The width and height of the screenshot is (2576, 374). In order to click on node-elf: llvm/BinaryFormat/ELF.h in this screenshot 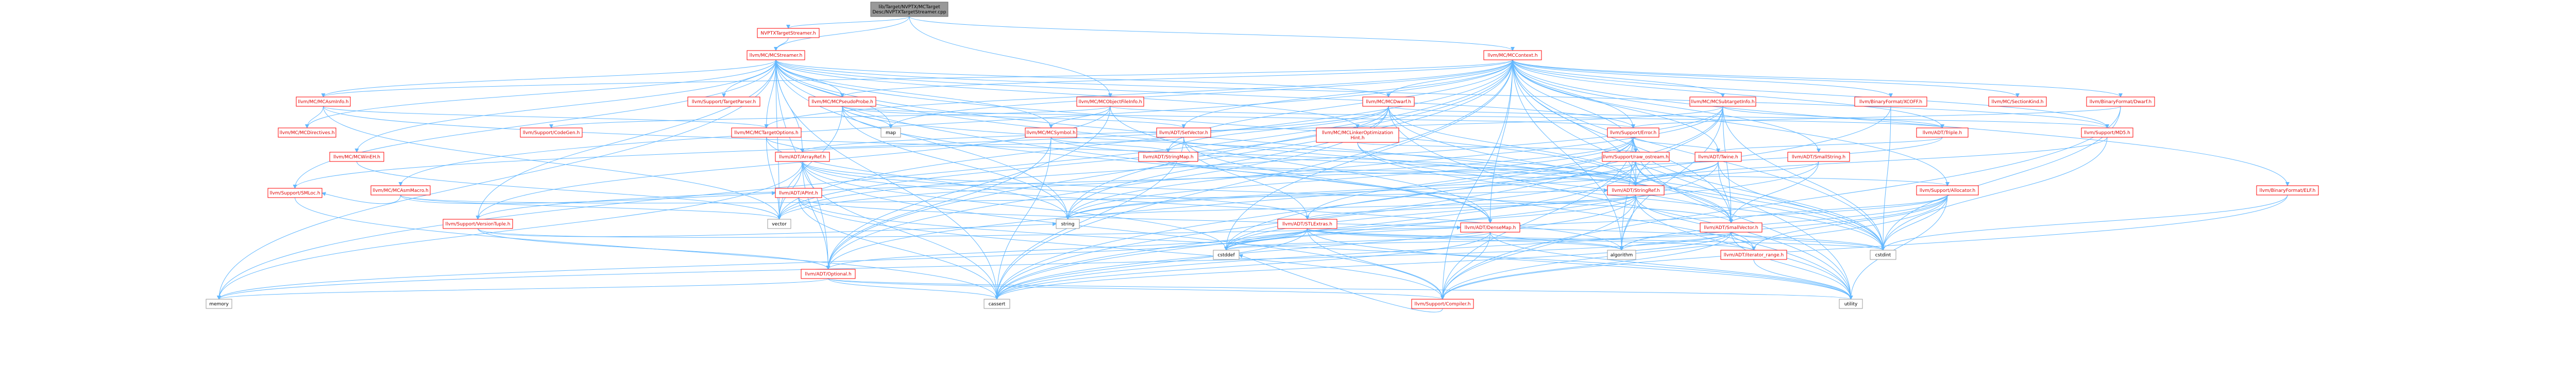, I will do `click(2287, 190)`.